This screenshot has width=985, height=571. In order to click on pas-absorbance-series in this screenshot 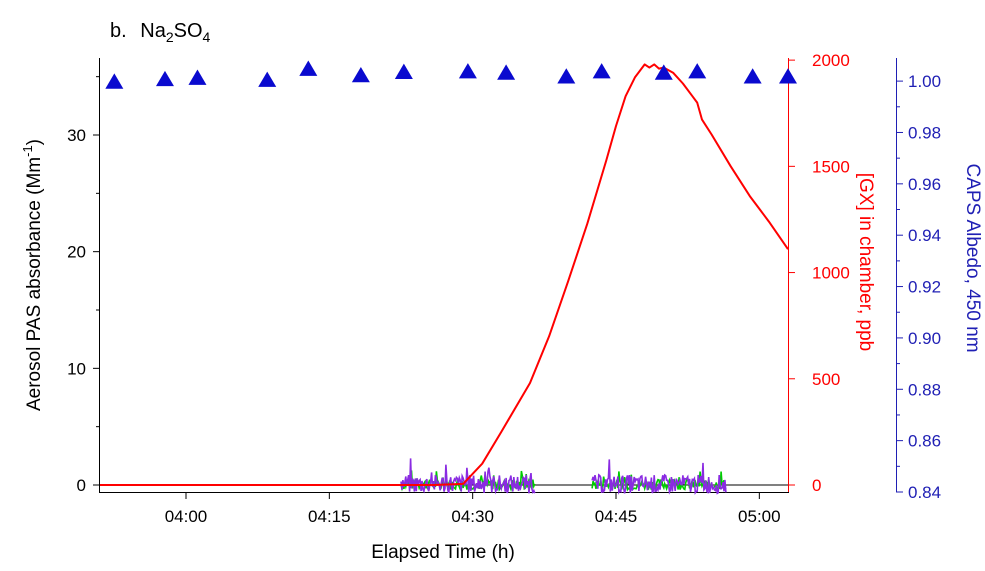, I will do `click(563, 476)`.